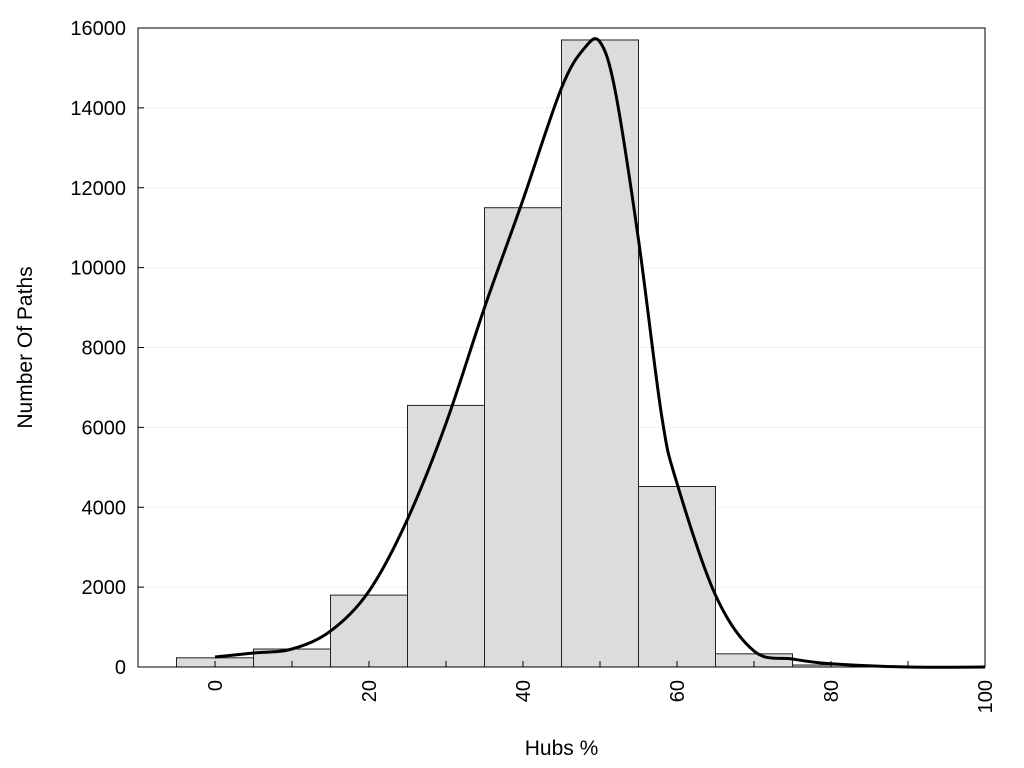 The width and height of the screenshot is (1024, 768). What do you see at coordinates (678, 691) in the screenshot?
I see `x-tick-label: 60` at bounding box center [678, 691].